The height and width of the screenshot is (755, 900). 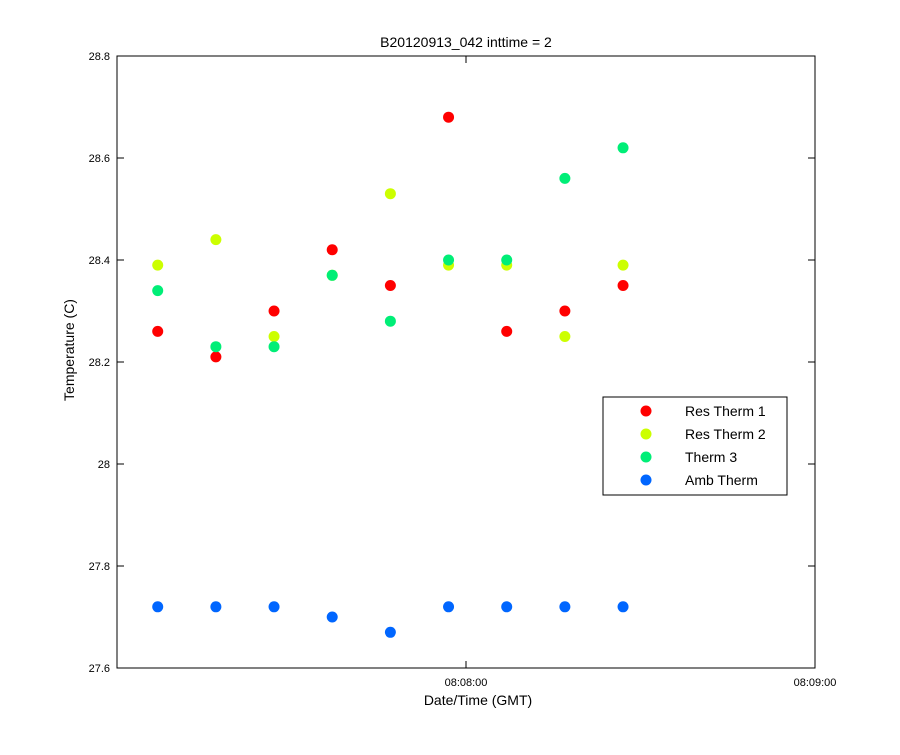 I want to click on legend: Res Therm 1 Res Therm 2 Therm 3 Amb Therm, so click(x=695, y=446).